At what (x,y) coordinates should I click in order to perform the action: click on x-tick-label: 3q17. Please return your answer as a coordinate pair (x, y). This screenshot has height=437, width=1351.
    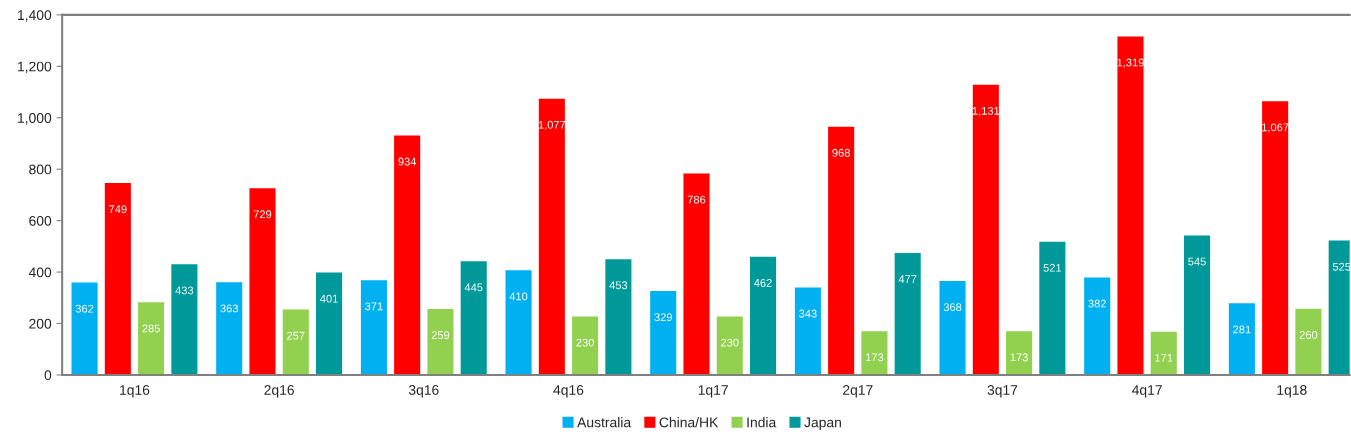
    Looking at the image, I should click on (1002, 391).